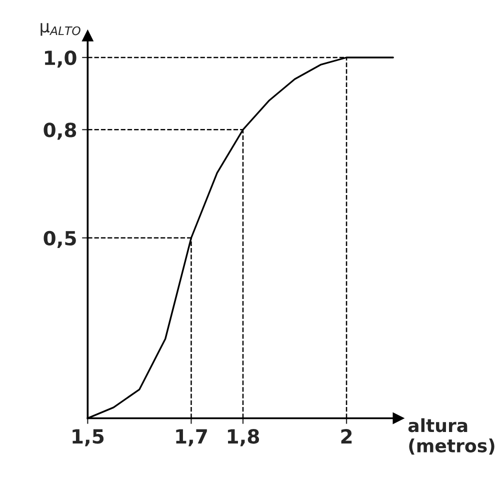 The height and width of the screenshot is (478, 501). What do you see at coordinates (60, 131) in the screenshot?
I see `y-tick-label: 0,8` at bounding box center [60, 131].